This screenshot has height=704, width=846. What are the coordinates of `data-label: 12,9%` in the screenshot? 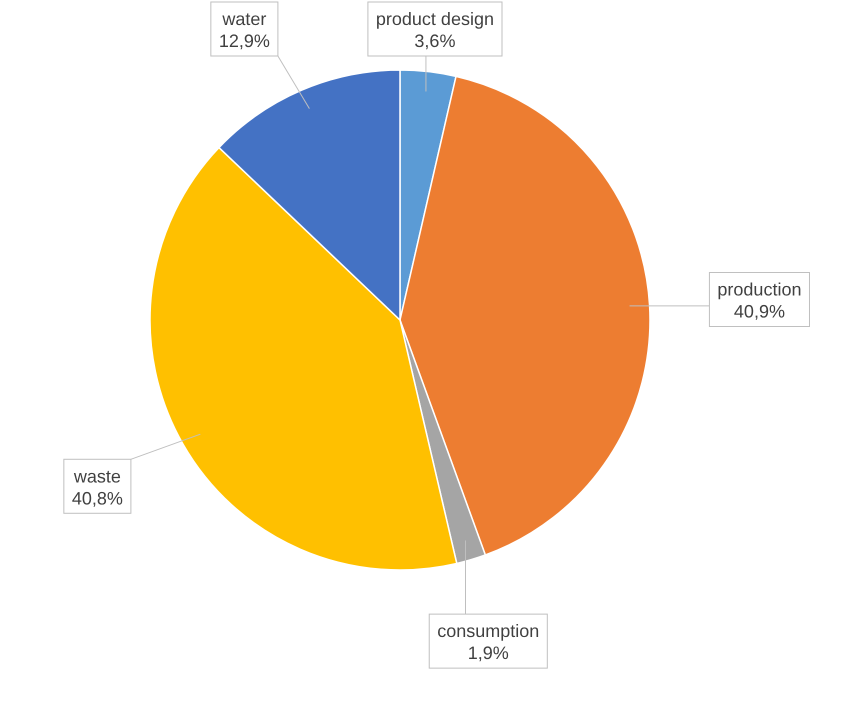 It's located at (244, 41).